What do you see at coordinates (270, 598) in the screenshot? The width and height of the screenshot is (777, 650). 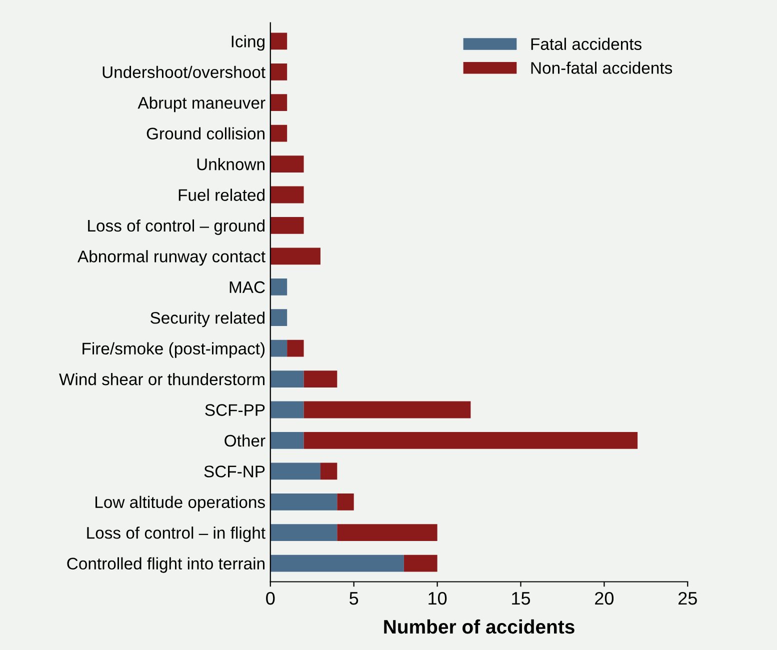 I see `x-tick-label: 0` at bounding box center [270, 598].